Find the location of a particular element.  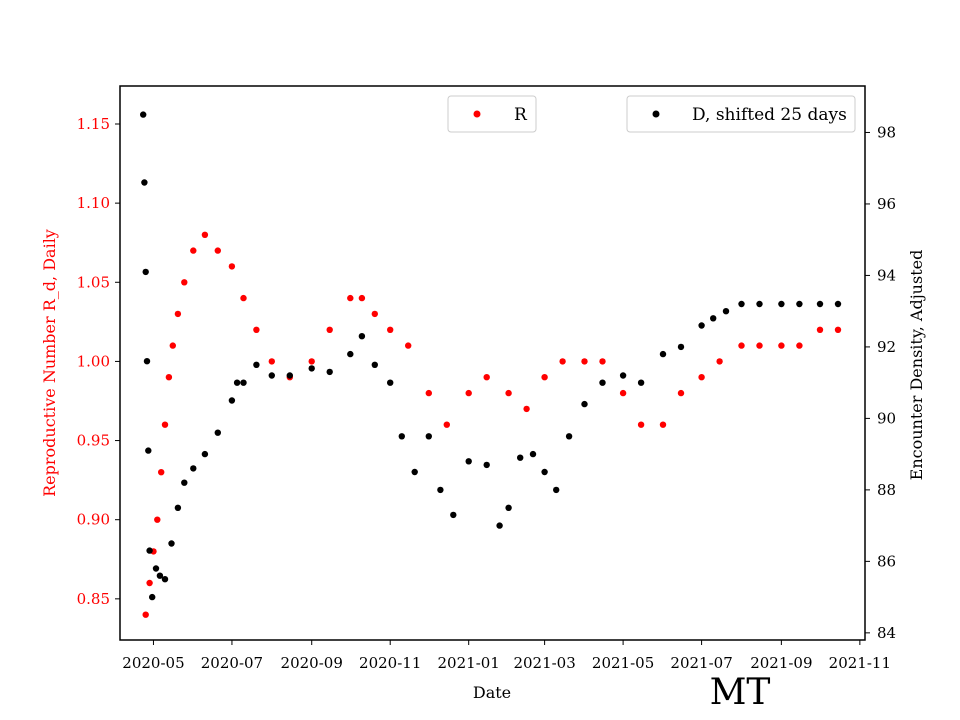

right-tick-label: 90 is located at coordinates (886, 418).